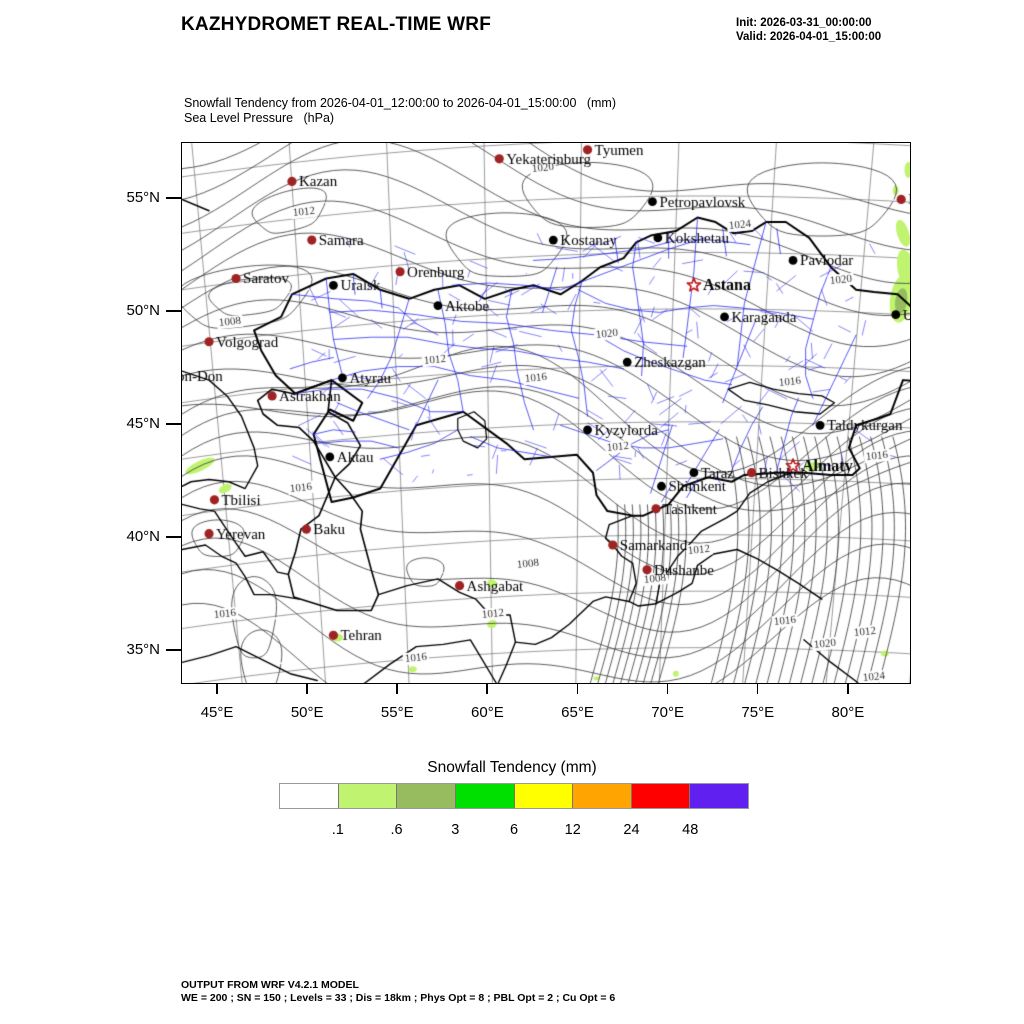 The height and width of the screenshot is (1024, 1024). Describe the element at coordinates (143, 198) in the screenshot. I see `lat-tick-label: 55°N` at that location.